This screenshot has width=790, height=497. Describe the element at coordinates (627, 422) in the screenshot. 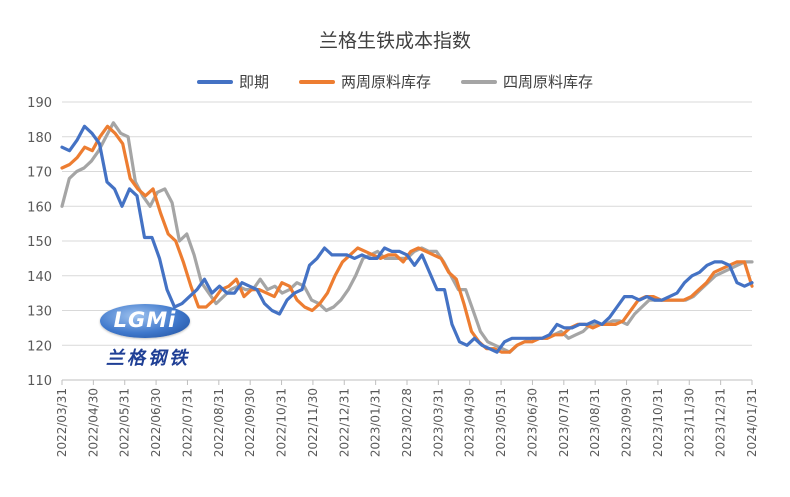

I see `x-tick-label: 2023/09/30` at that location.